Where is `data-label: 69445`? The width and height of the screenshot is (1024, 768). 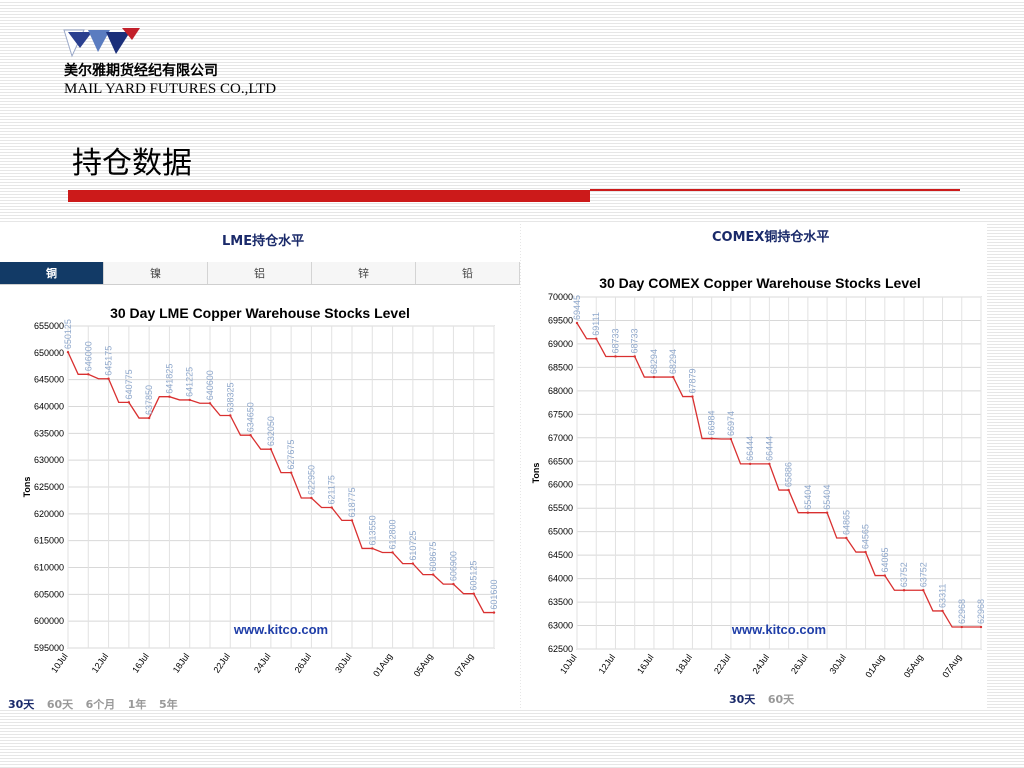 data-label: 69445 is located at coordinates (577, 307).